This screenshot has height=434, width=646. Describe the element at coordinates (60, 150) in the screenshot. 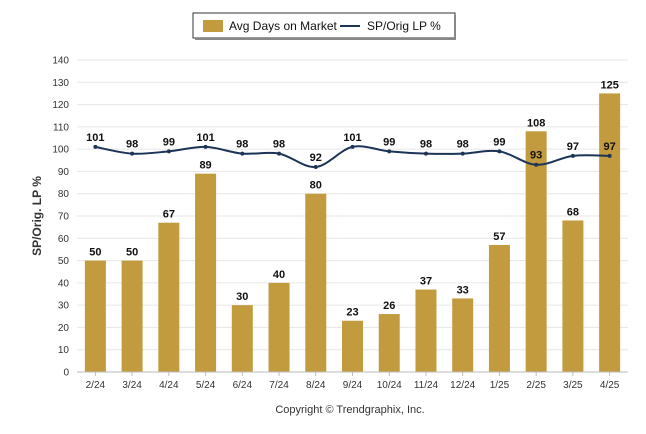

I see `y-tick-label: 100` at that location.